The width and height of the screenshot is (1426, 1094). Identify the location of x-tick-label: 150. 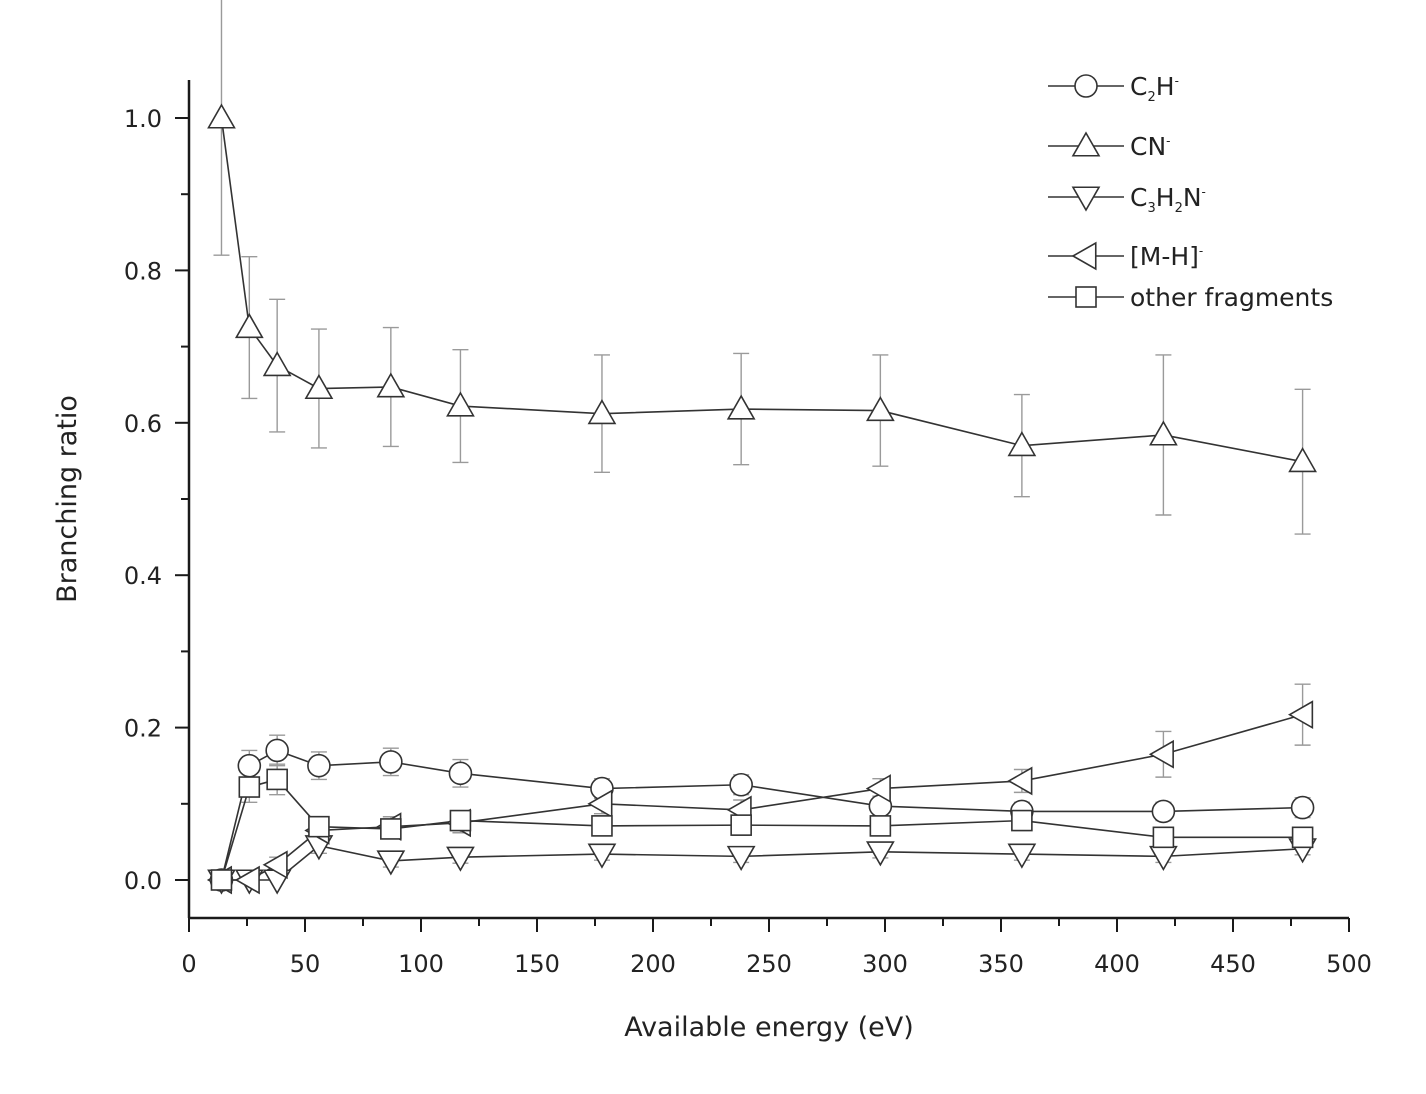
(537, 964).